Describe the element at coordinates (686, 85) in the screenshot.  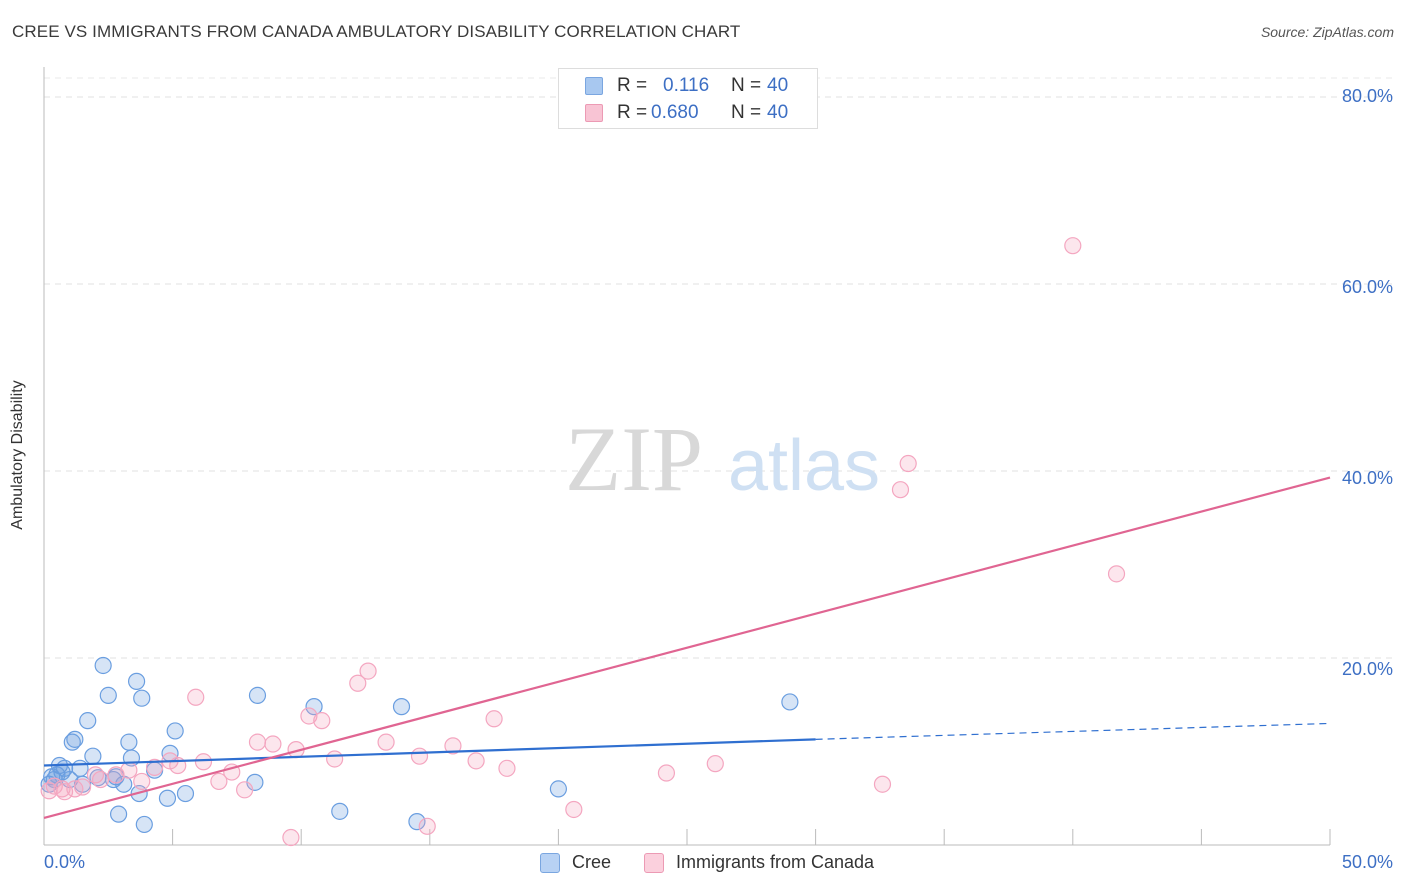
I see `legend-r-value: 0.116` at that location.